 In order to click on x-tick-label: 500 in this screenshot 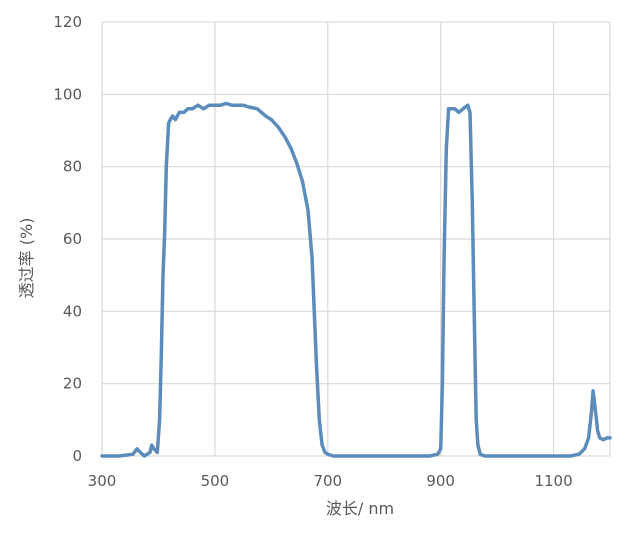, I will do `click(215, 481)`.